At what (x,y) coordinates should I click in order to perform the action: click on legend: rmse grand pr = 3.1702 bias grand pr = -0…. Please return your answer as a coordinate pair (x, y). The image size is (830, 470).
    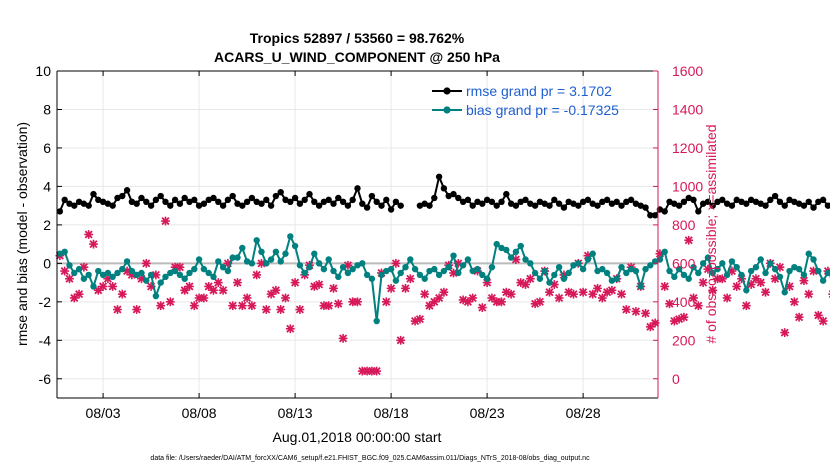
    Looking at the image, I should click on (525, 100).